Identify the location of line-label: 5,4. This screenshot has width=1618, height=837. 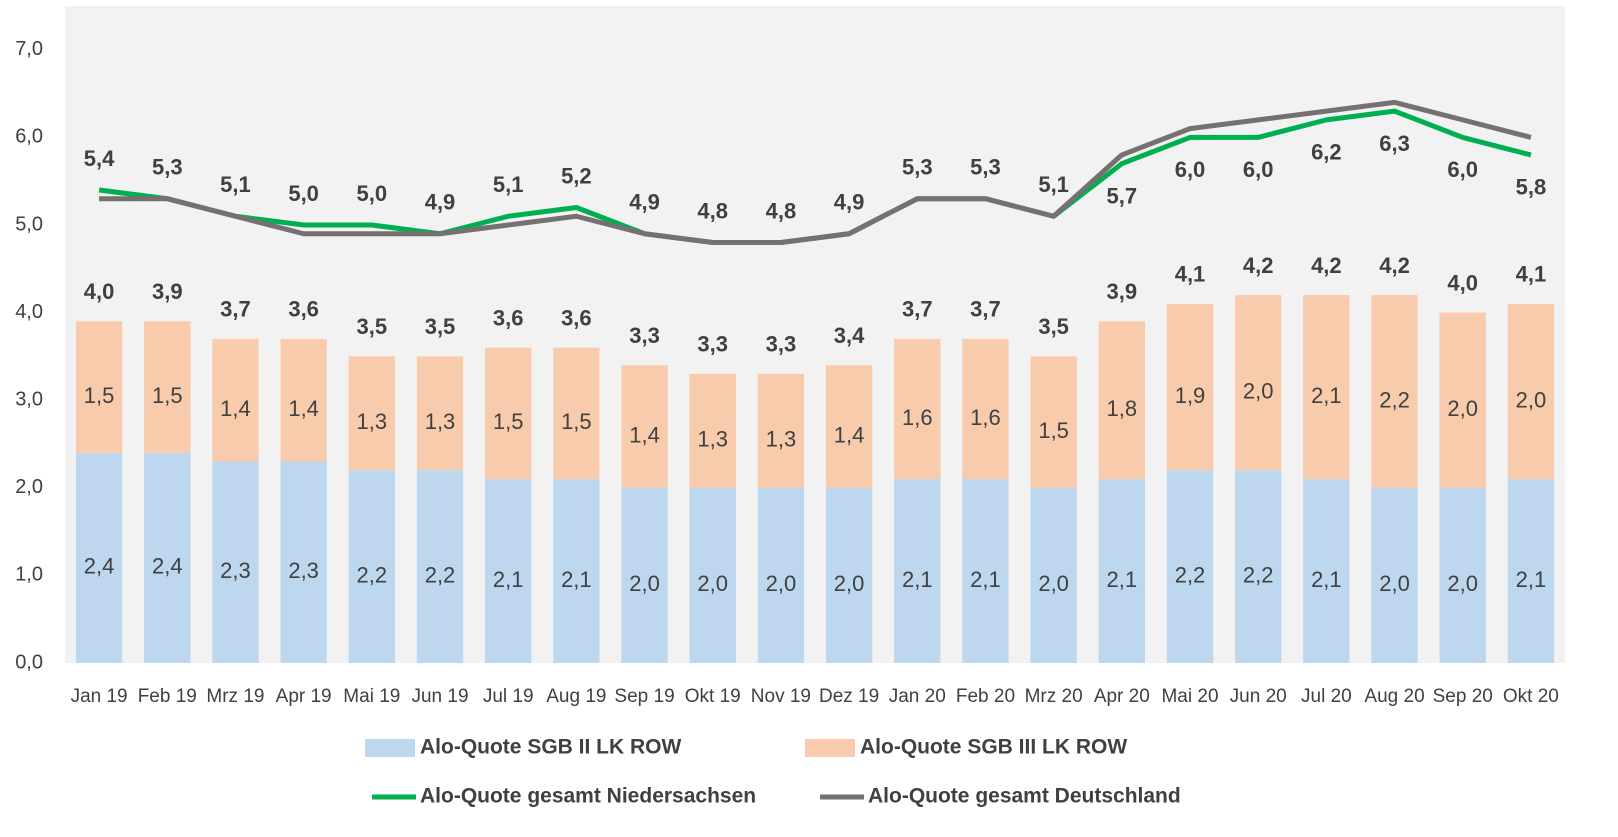
(99, 158).